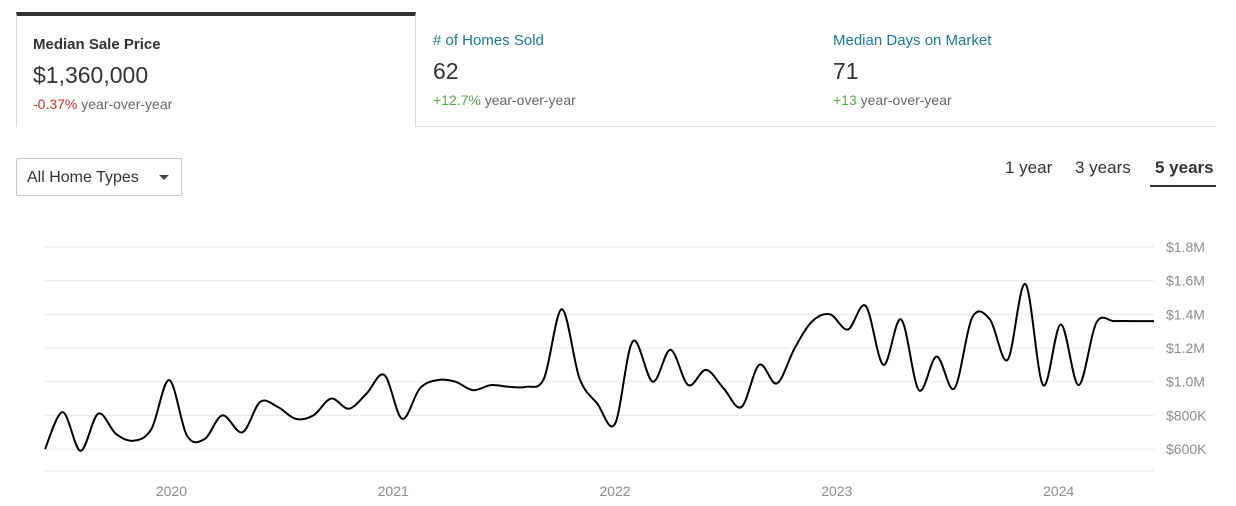 The image size is (1236, 506). What do you see at coordinates (1185, 281) in the screenshot?
I see `y-tick-label: $1.6M` at bounding box center [1185, 281].